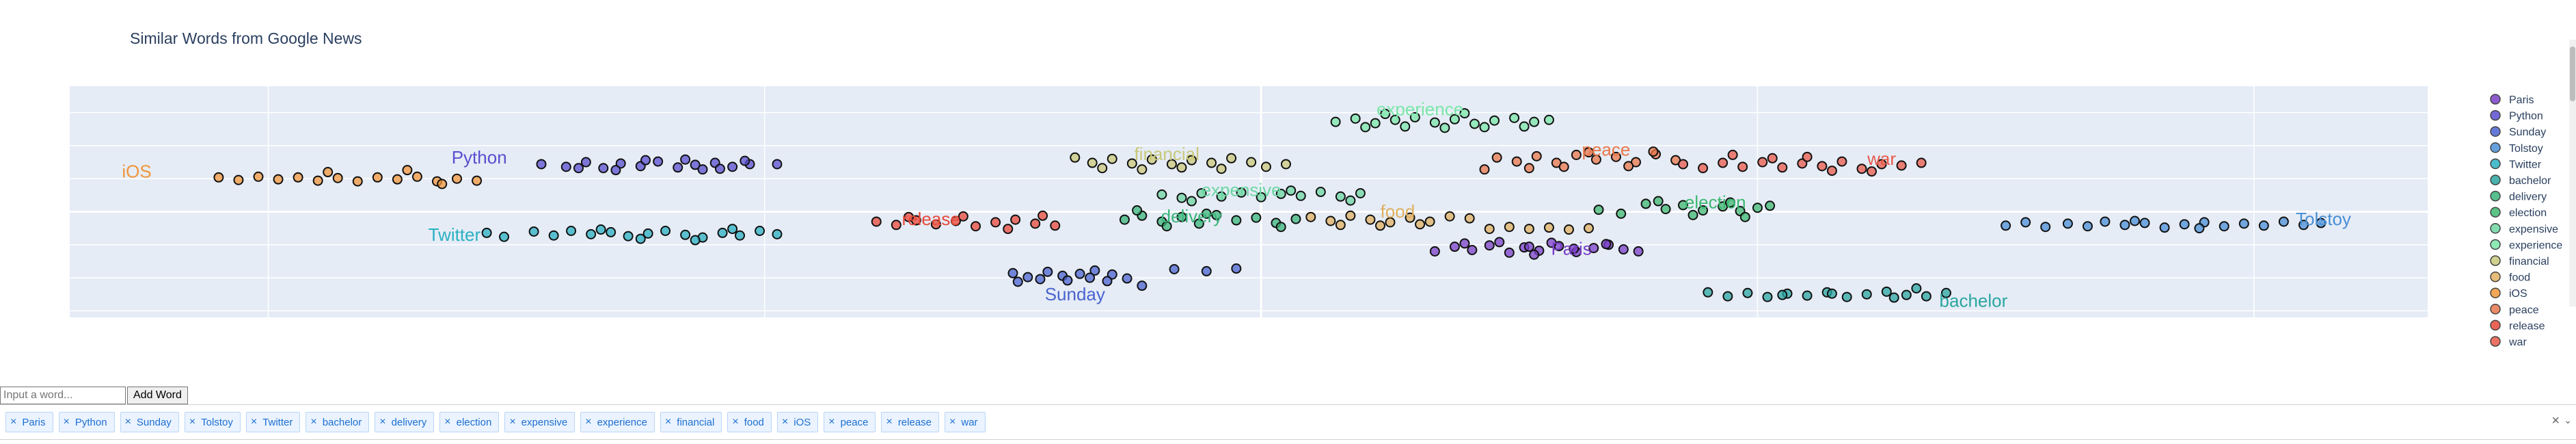 This screenshot has width=2576, height=444. Describe the element at coordinates (2556, 420) in the screenshot. I see `clear-all-icon: ×` at that location.